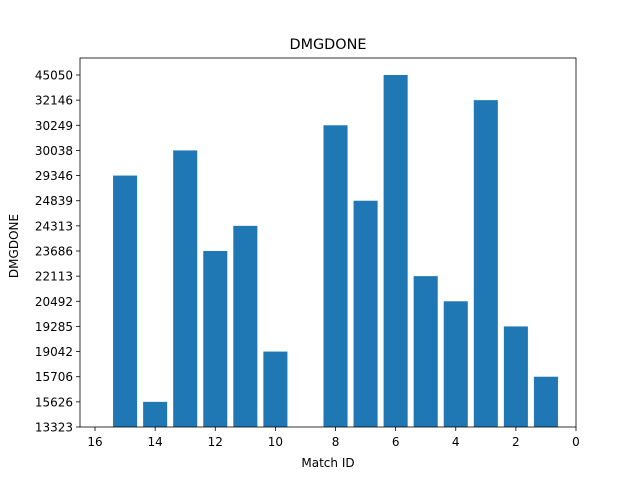  Describe the element at coordinates (54, 352) in the screenshot. I see `y-tick-label: 19042` at that location.